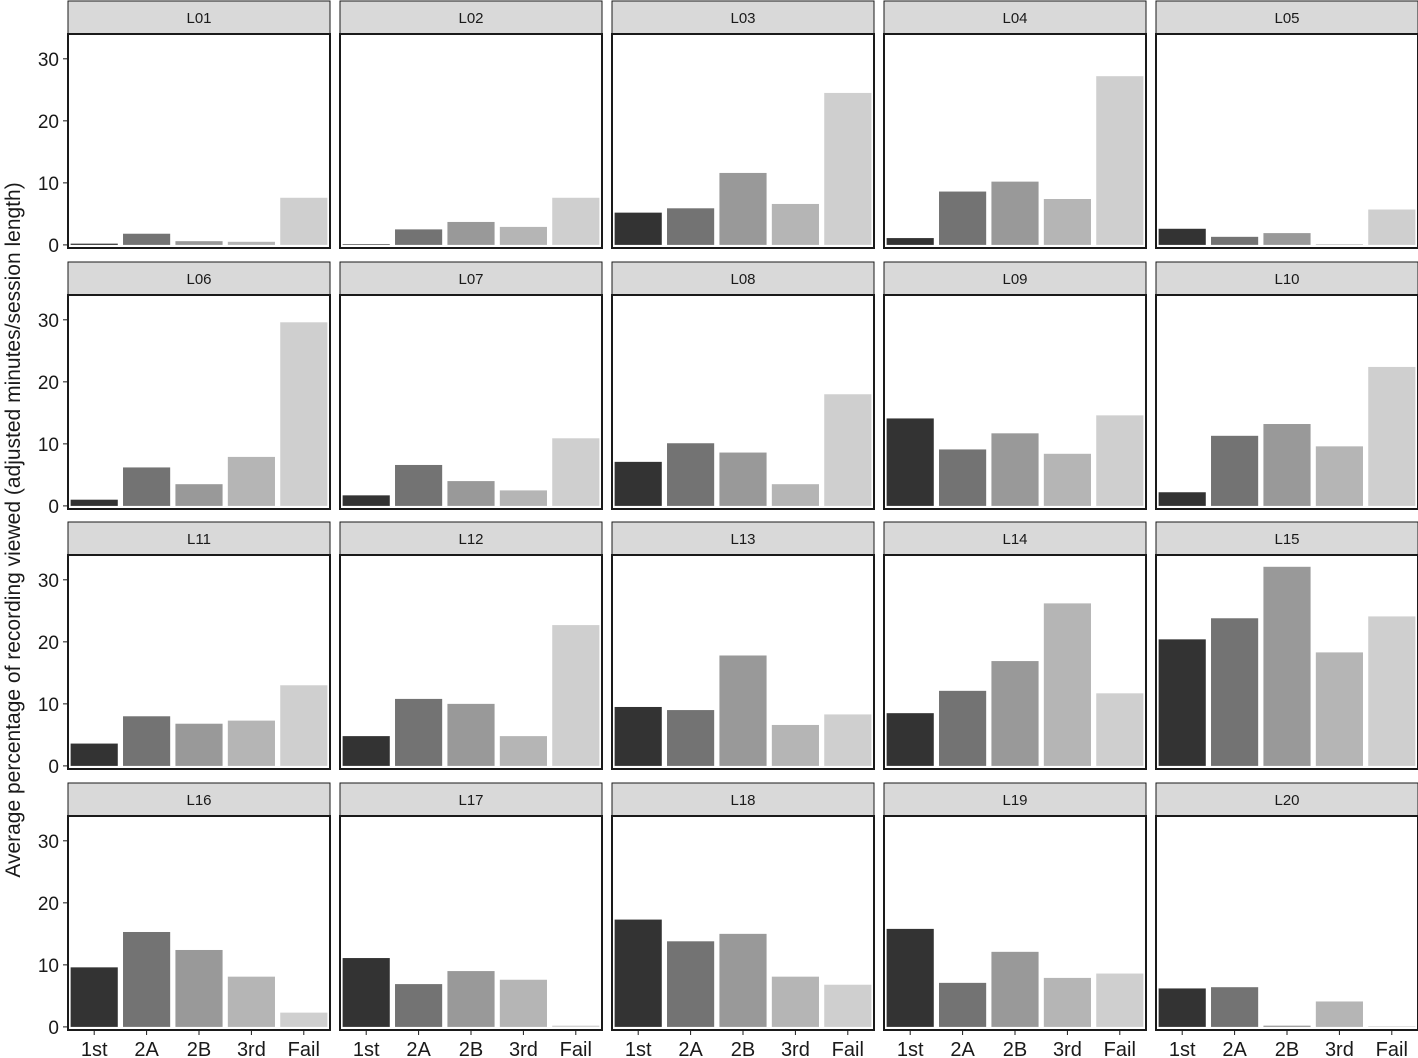 This screenshot has height=1058, width=1418. What do you see at coordinates (742, 800) in the screenshot?
I see `panel-strip-label: L18` at bounding box center [742, 800].